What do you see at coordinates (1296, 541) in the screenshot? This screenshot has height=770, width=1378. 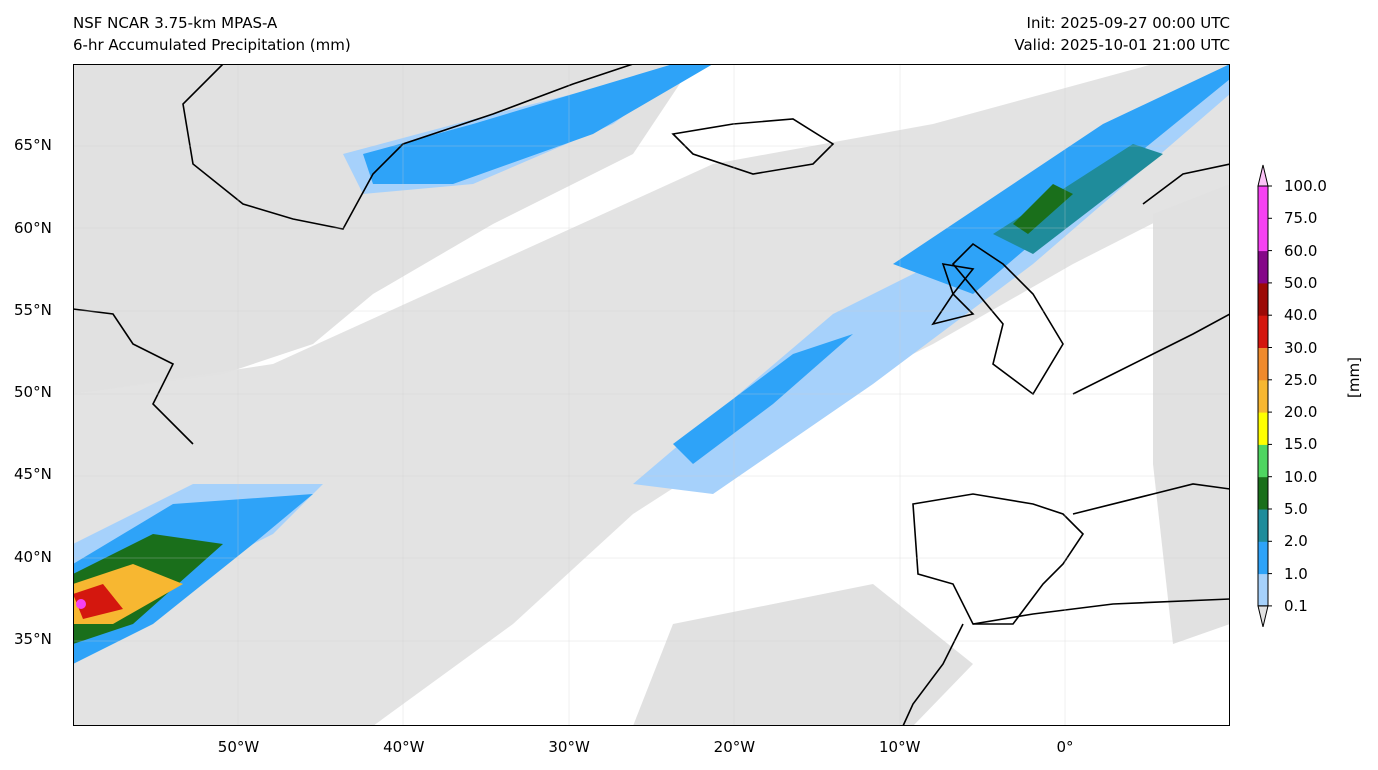 I see `colorbar-label: 2.0` at bounding box center [1296, 541].